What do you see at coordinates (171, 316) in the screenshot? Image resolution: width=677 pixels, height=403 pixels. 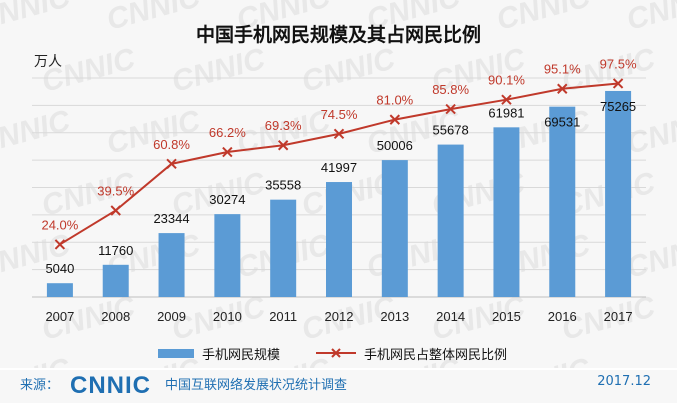 I see `x-tick-label-2009: 2009` at bounding box center [171, 316].